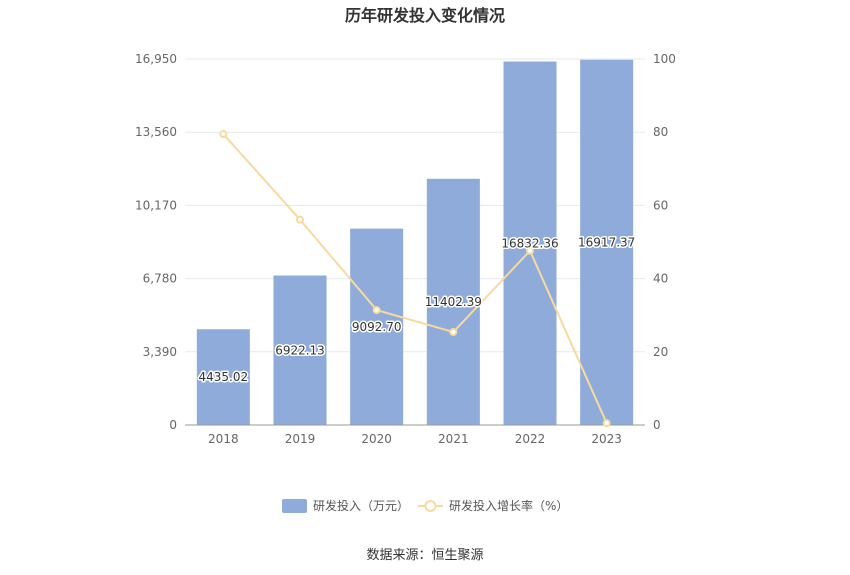 The height and width of the screenshot is (575, 850). Describe the element at coordinates (530, 439) in the screenshot. I see `x-tick-label: 2022` at that location.